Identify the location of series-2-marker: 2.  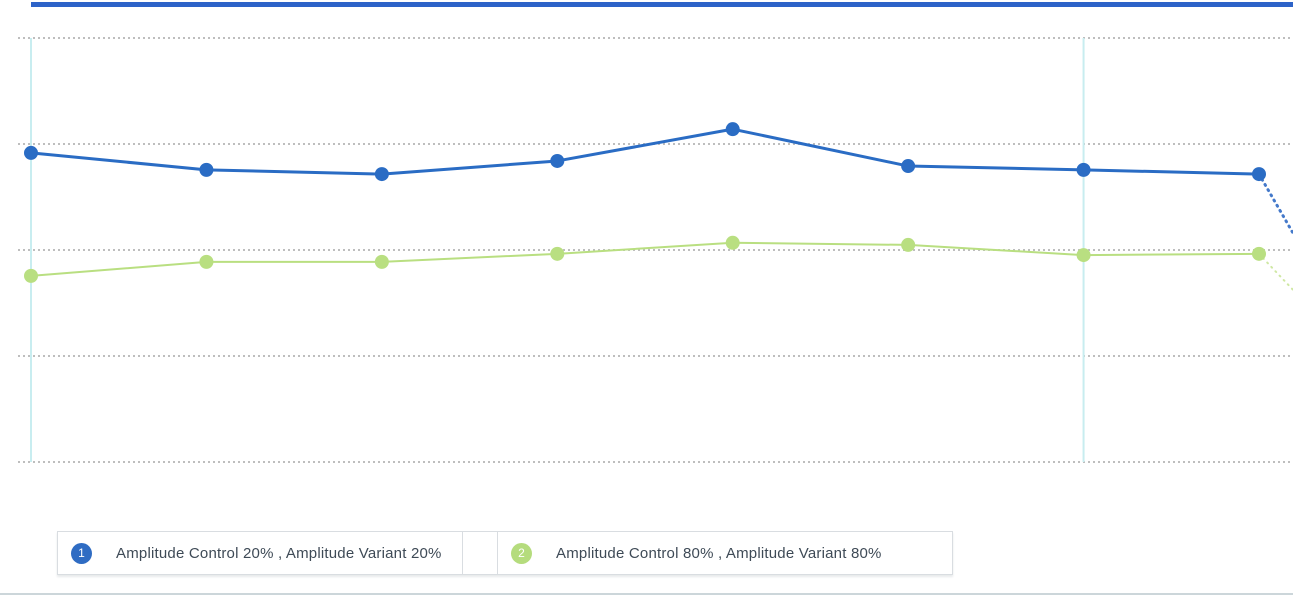
(521, 553).